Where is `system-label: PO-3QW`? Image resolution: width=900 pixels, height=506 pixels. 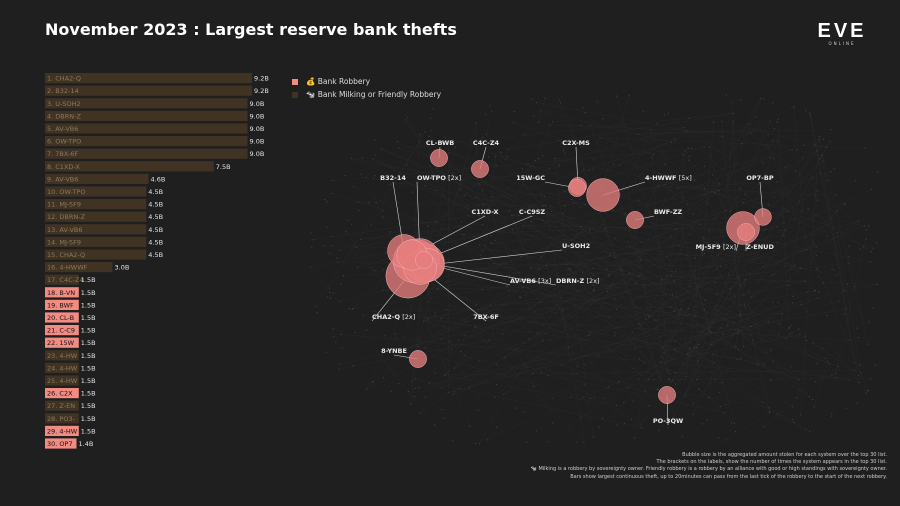 system-label: PO-3QW is located at coordinates (668, 421).